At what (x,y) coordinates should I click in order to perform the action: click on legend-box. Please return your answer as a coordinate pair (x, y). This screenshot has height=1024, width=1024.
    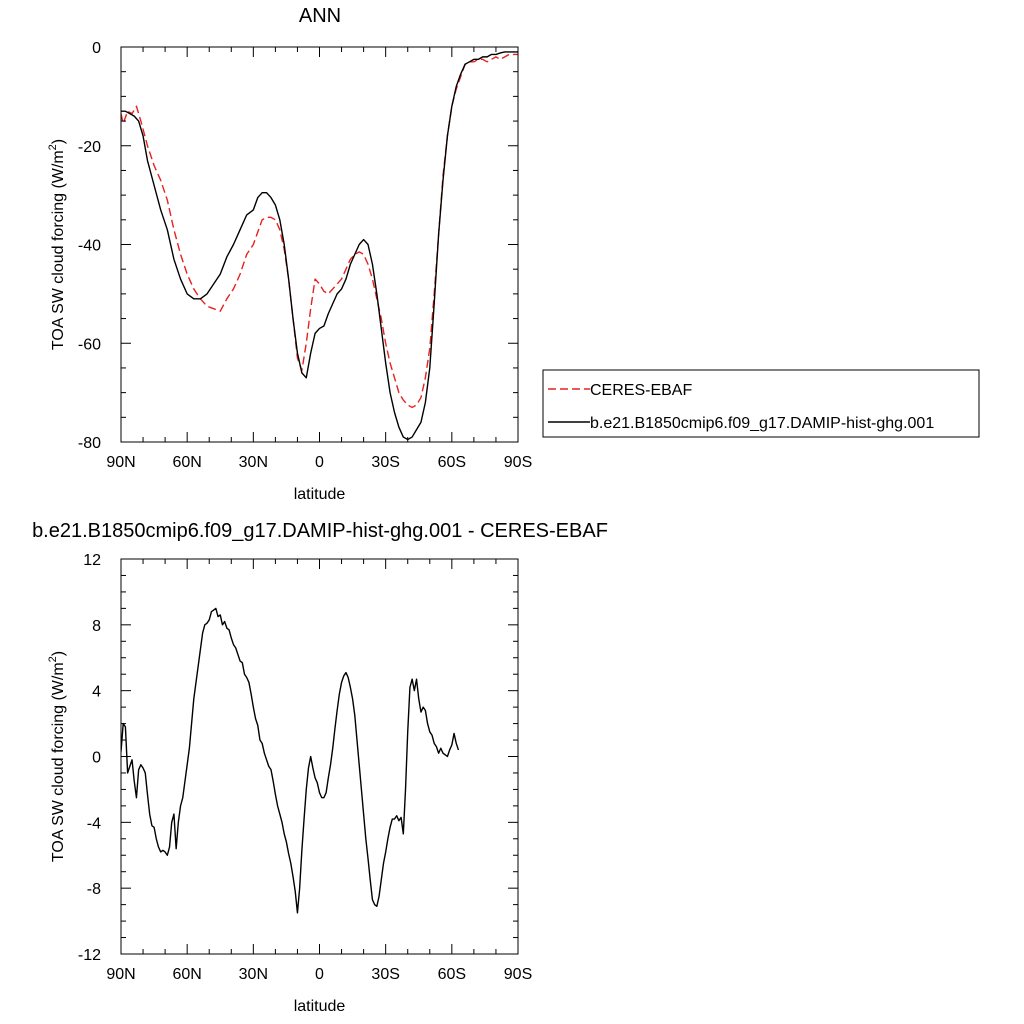
    Looking at the image, I should click on (761, 403).